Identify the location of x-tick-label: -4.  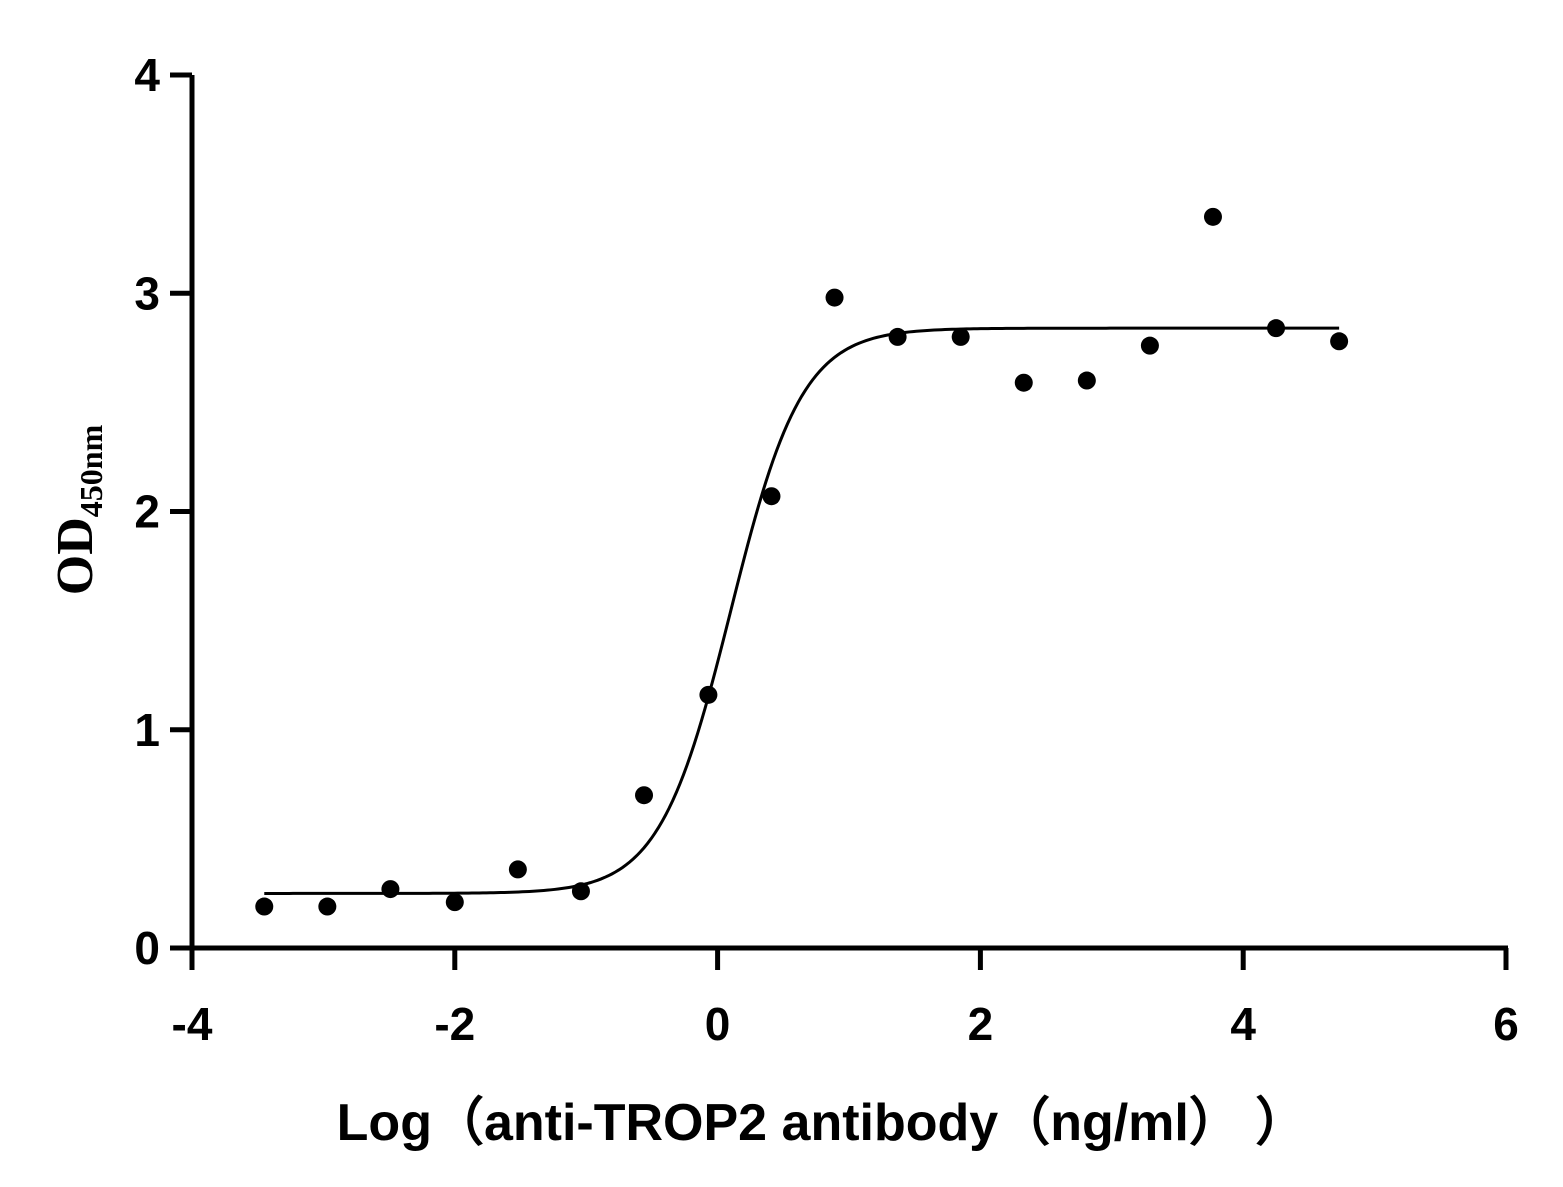
(192, 1024).